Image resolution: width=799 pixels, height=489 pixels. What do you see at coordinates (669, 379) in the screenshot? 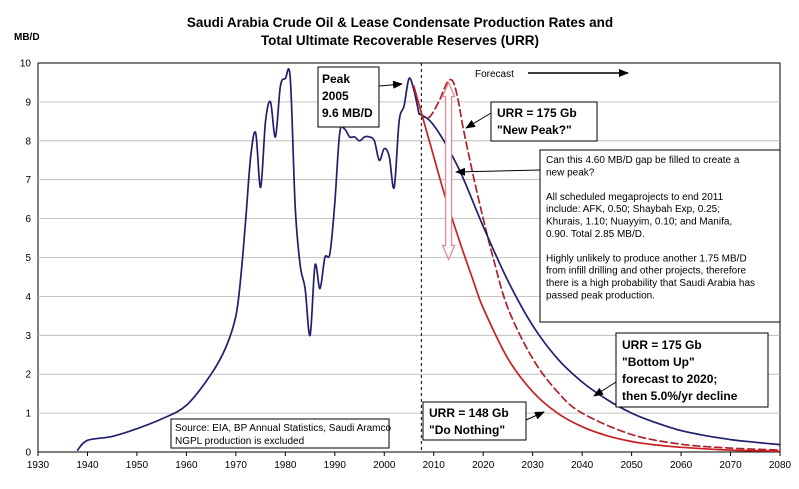
I see `urr-bottom-up-line-3: forecast to 2020;` at bounding box center [669, 379].